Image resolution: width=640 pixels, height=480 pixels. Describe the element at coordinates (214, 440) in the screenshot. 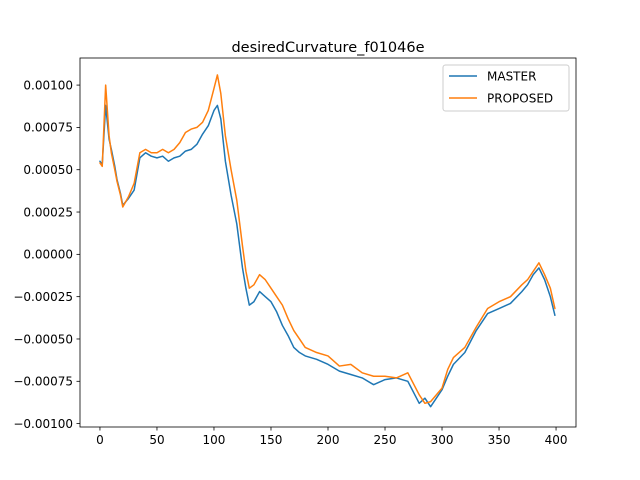

I see `x-tick-label: 100` at that location.